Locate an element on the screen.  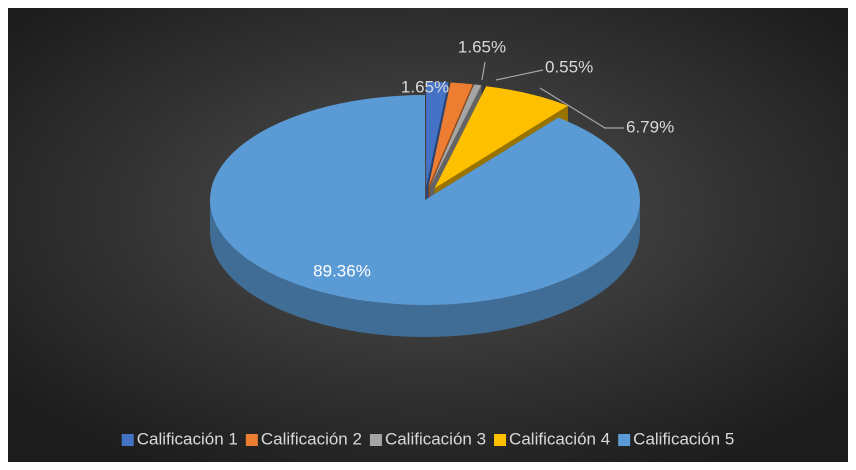
data-label: 6.79% is located at coordinates (650, 126).